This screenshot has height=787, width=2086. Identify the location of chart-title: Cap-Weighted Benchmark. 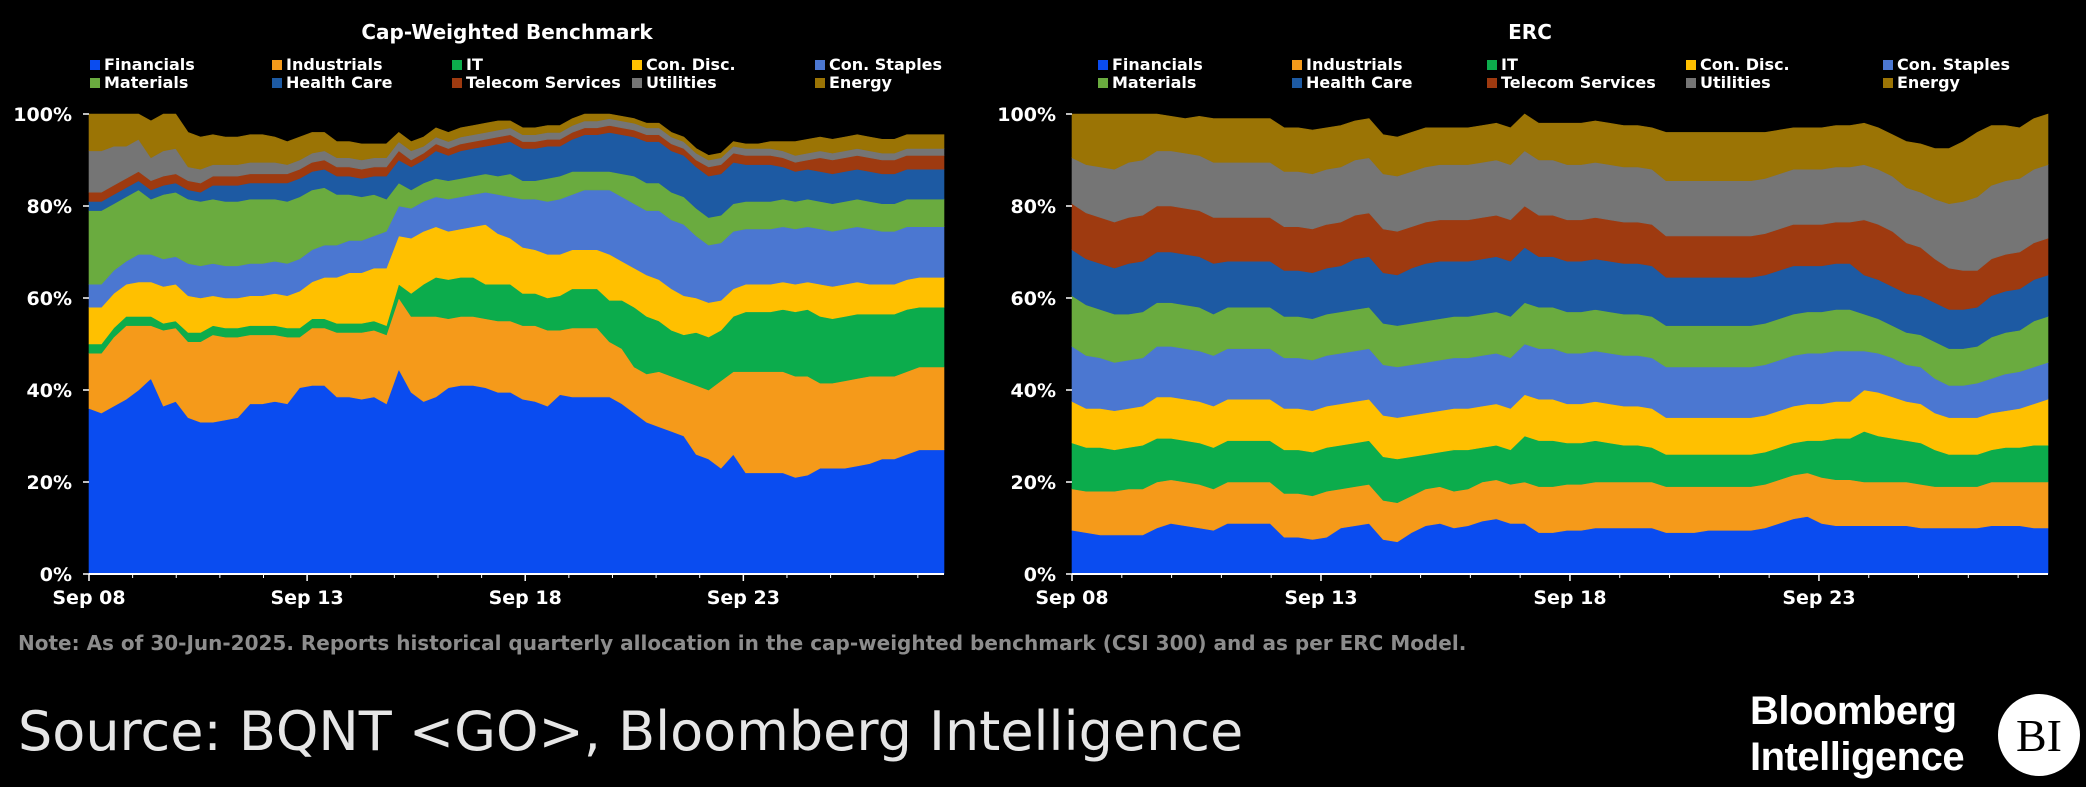
(507, 32).